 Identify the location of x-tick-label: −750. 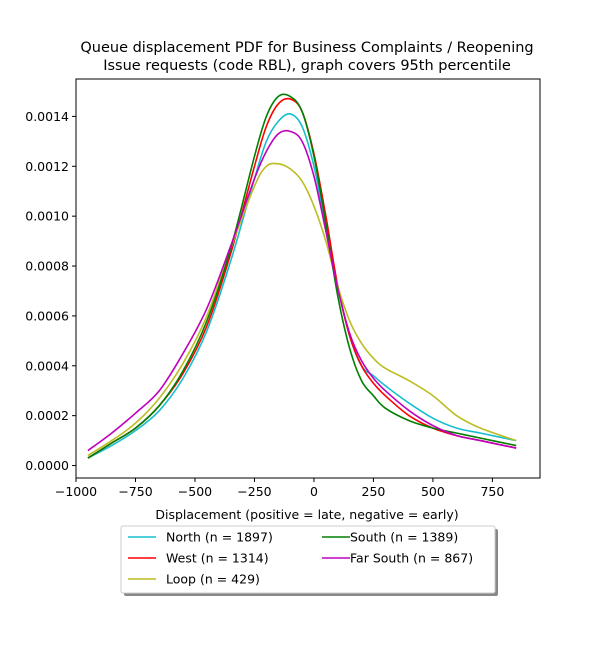
(135, 491).